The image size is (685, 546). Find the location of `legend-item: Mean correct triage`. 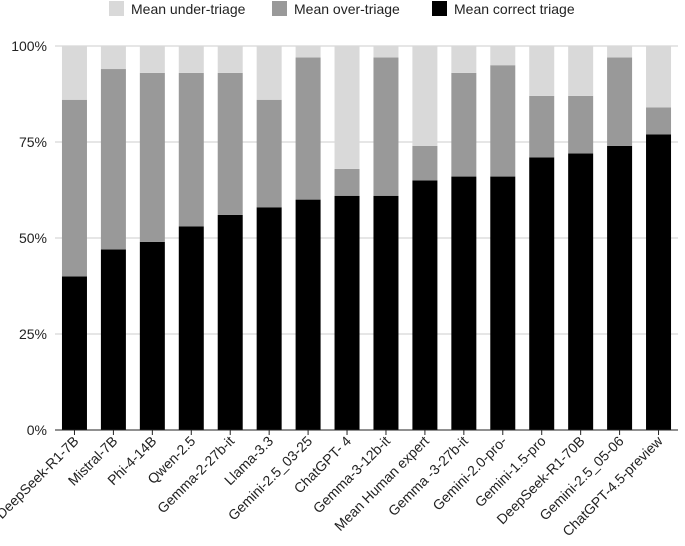

legend-item: Mean correct triage is located at coordinates (503, 9).